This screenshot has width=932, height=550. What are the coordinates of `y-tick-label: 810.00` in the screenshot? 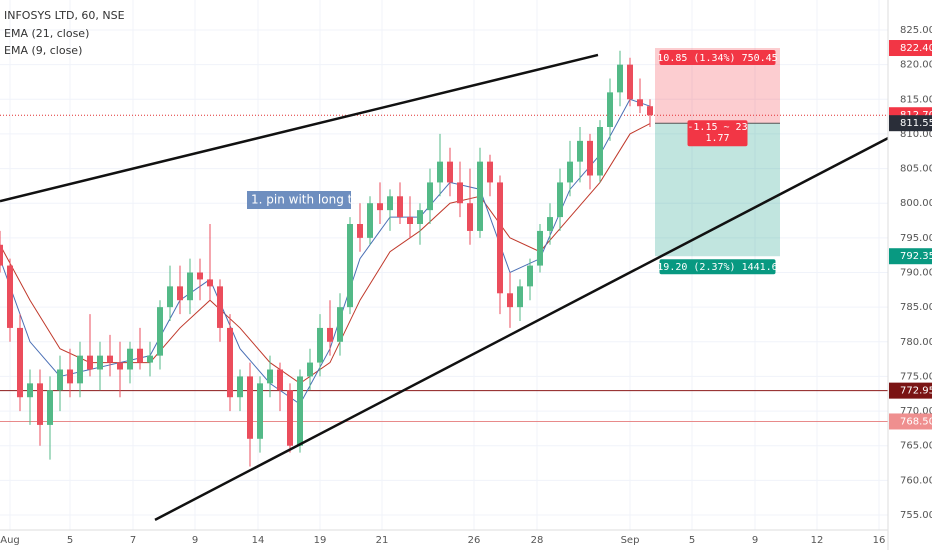 It's located at (916, 134).